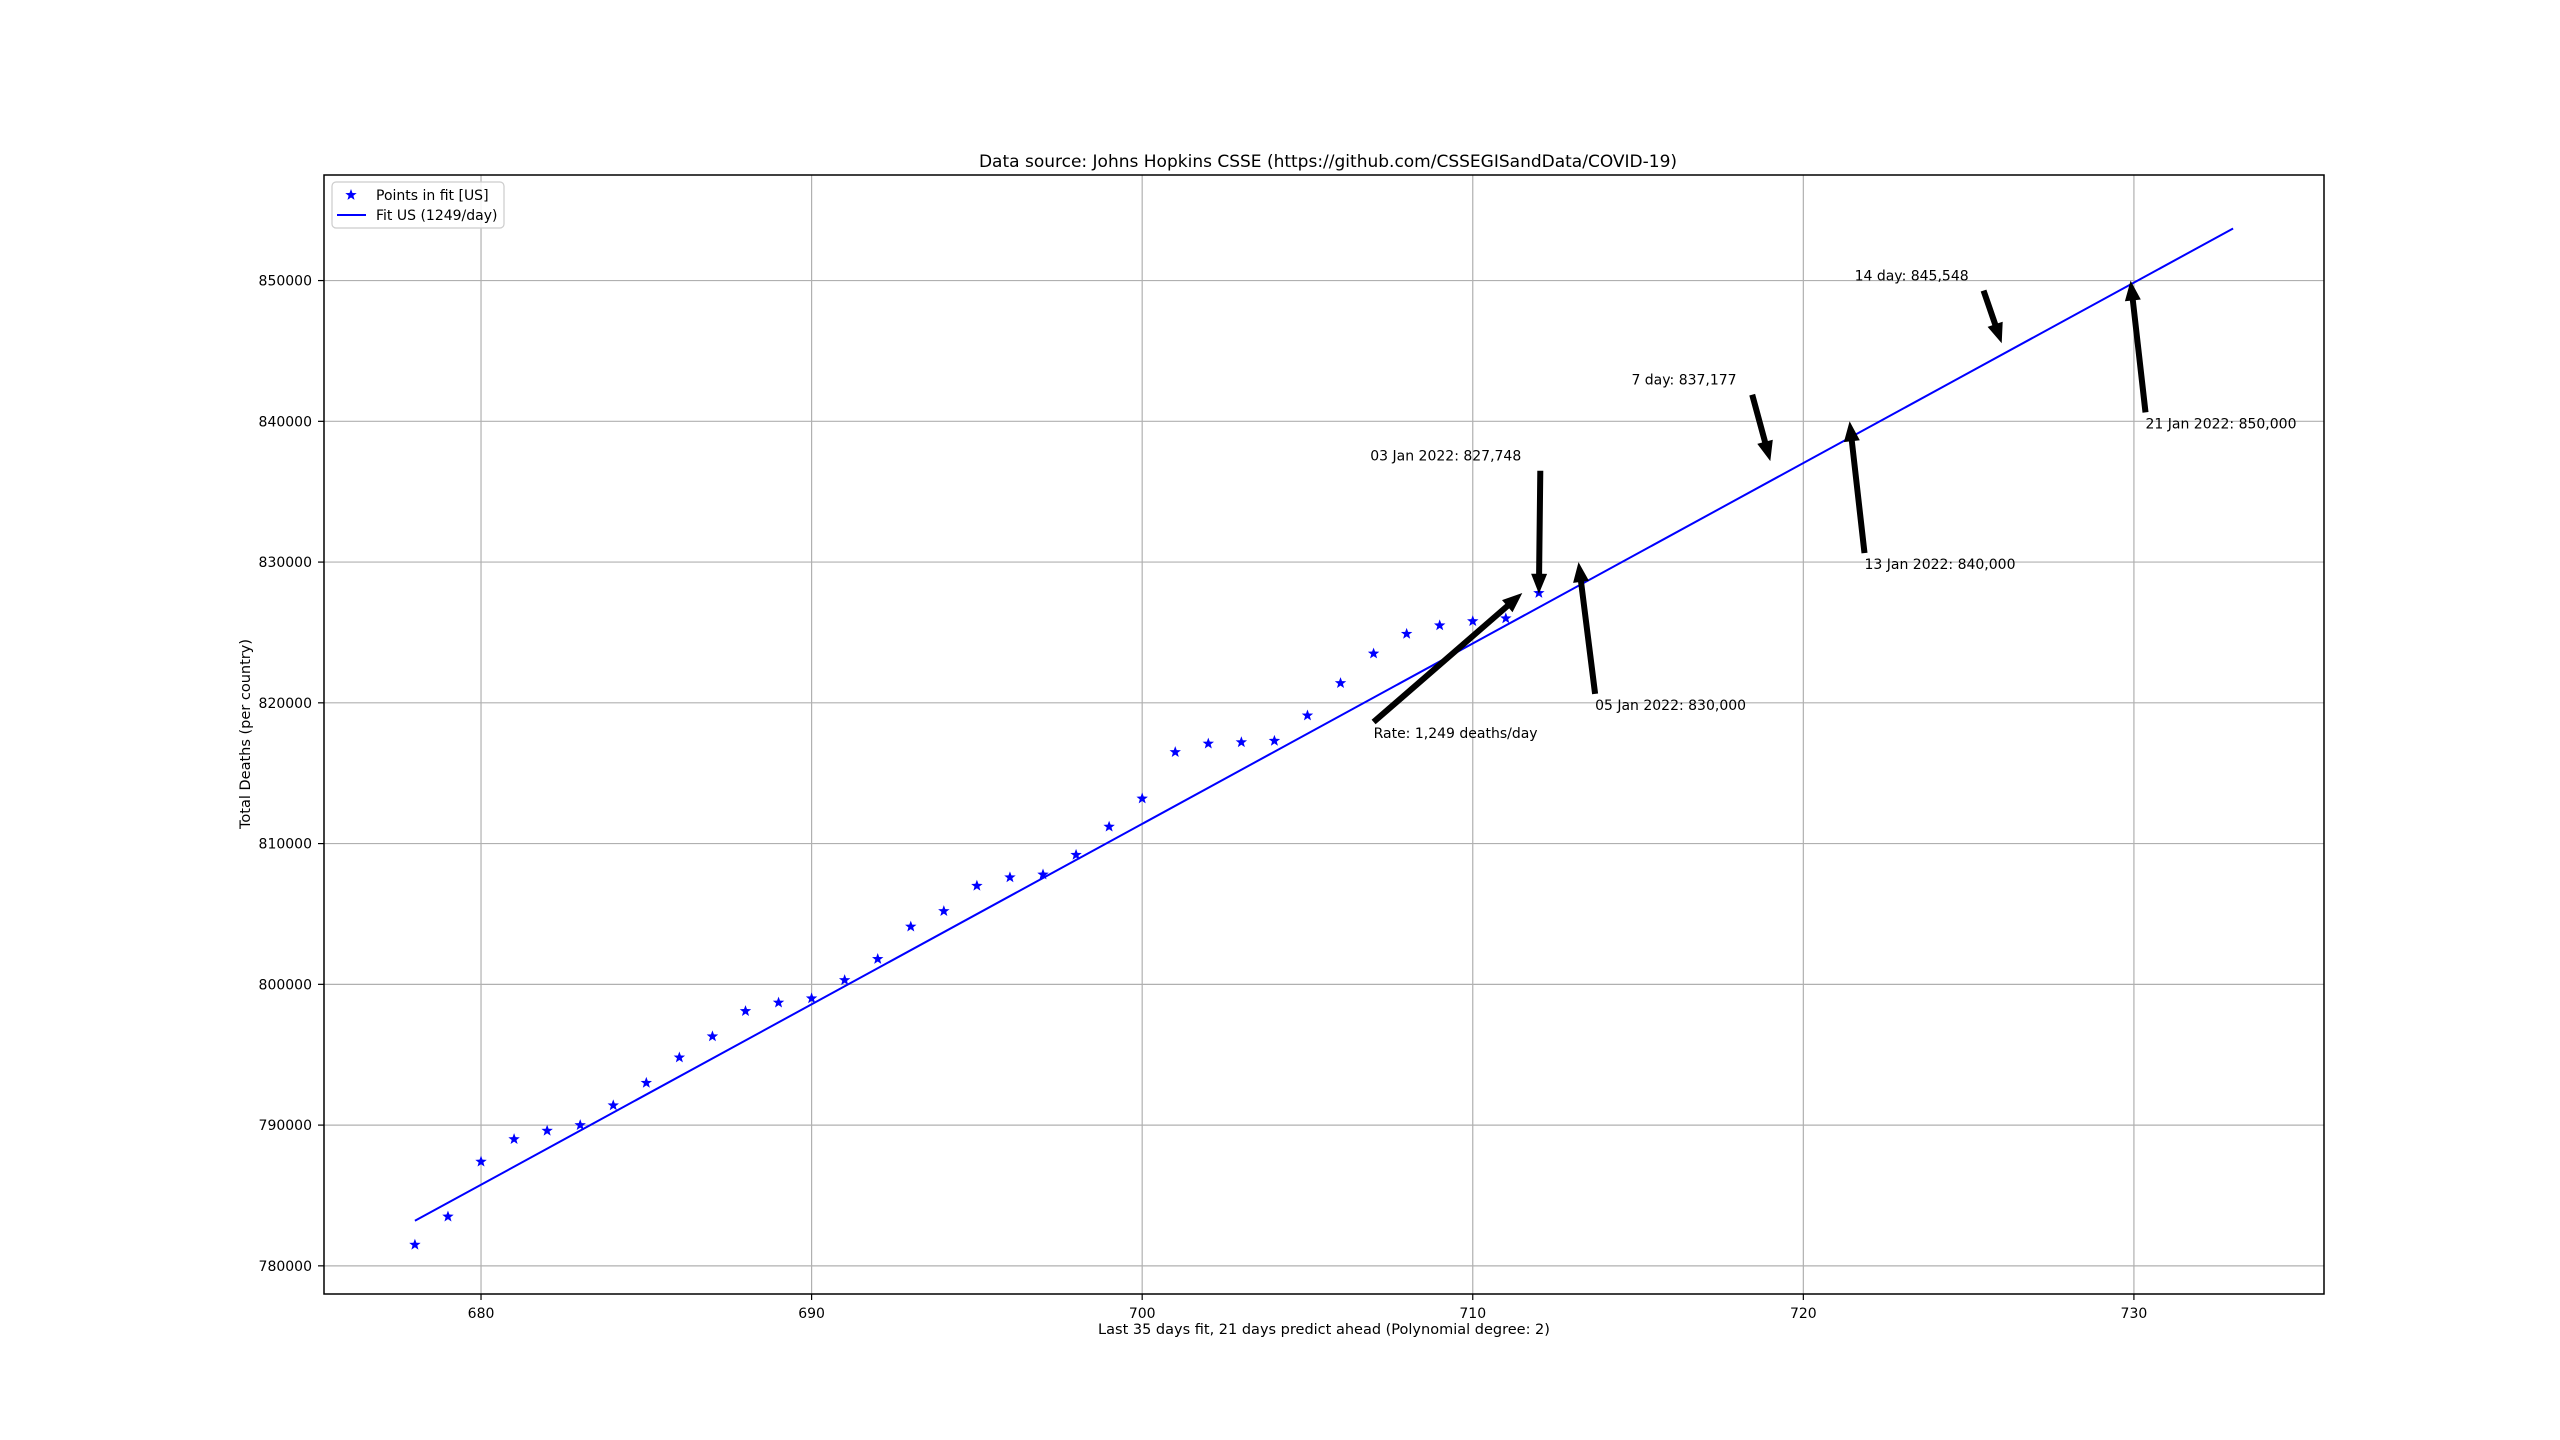 The height and width of the screenshot is (1440, 2560). What do you see at coordinates (2210, 356) in the screenshot?
I see `annotation: 21 Jan 2022: 850,000` at bounding box center [2210, 356].